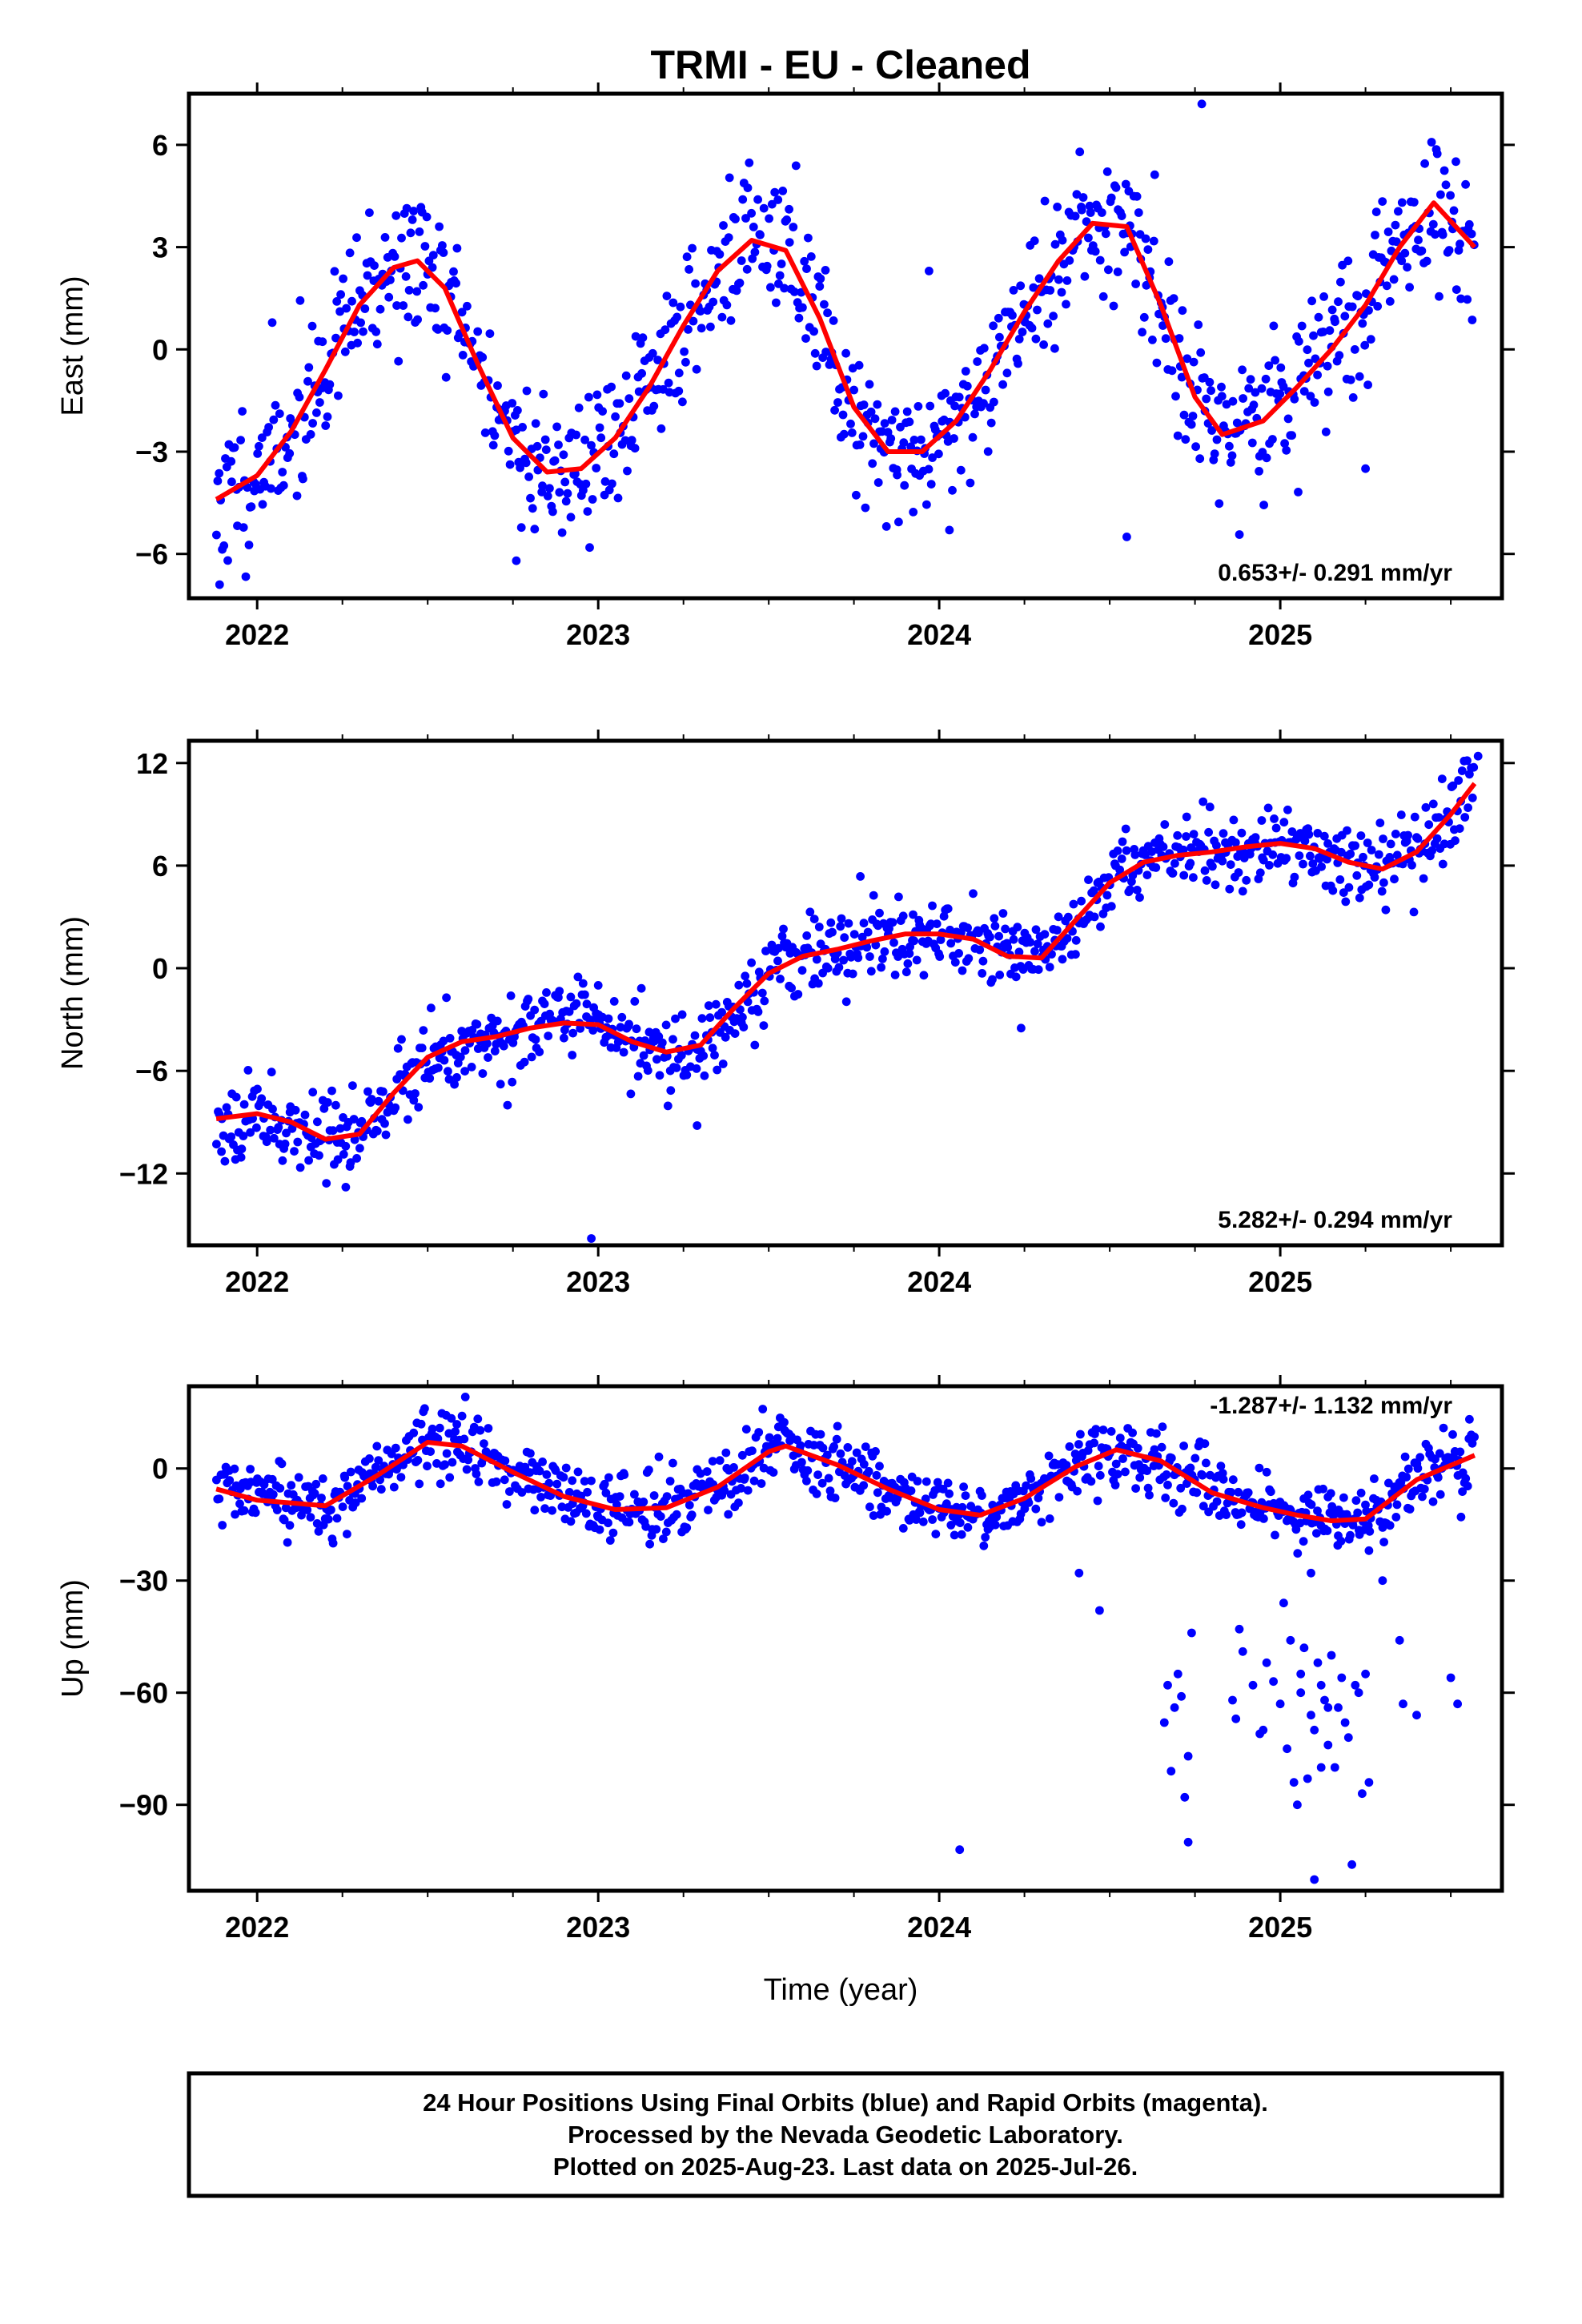  I want to click on east-outlier-point, so click(1202, 104).